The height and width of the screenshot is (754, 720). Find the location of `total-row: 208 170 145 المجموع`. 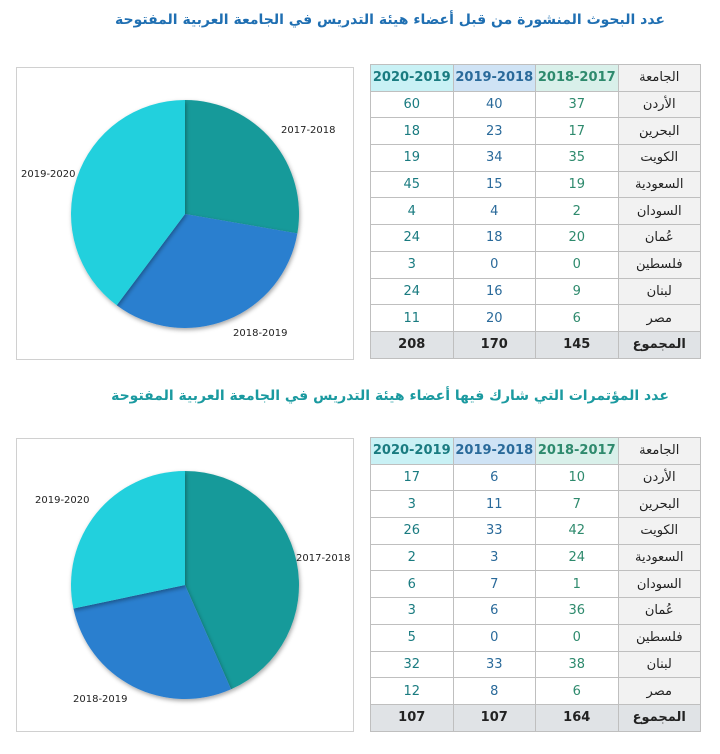

total-row: 208 170 145 المجموع is located at coordinates (535, 344).